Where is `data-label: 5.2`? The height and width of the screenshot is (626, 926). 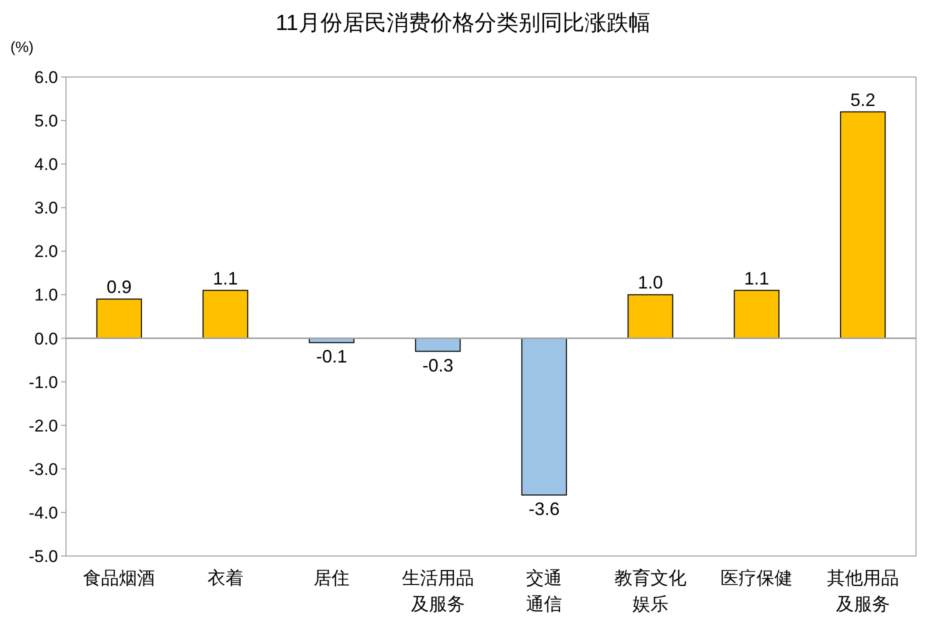
data-label: 5.2 is located at coordinates (863, 100).